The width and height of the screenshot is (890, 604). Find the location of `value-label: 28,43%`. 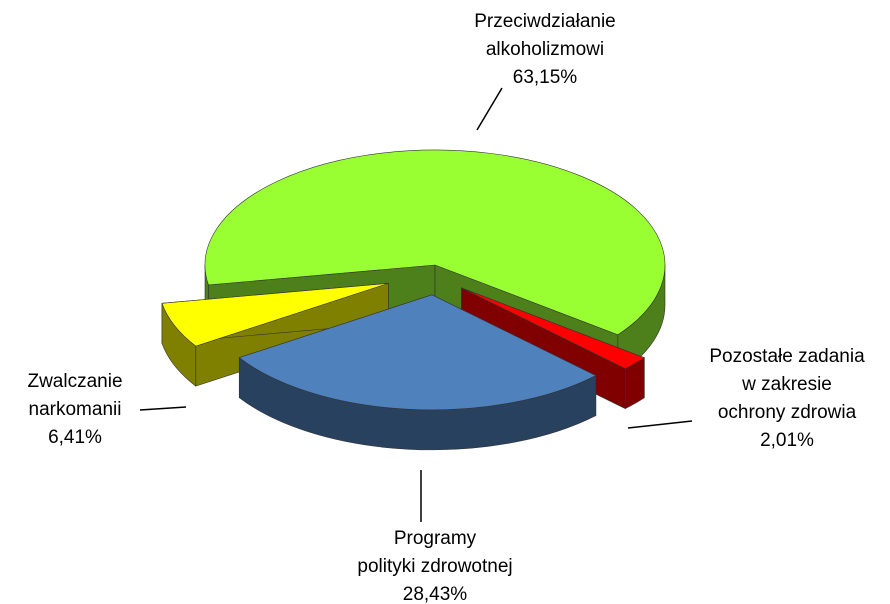

value-label: 28,43% is located at coordinates (435, 594).